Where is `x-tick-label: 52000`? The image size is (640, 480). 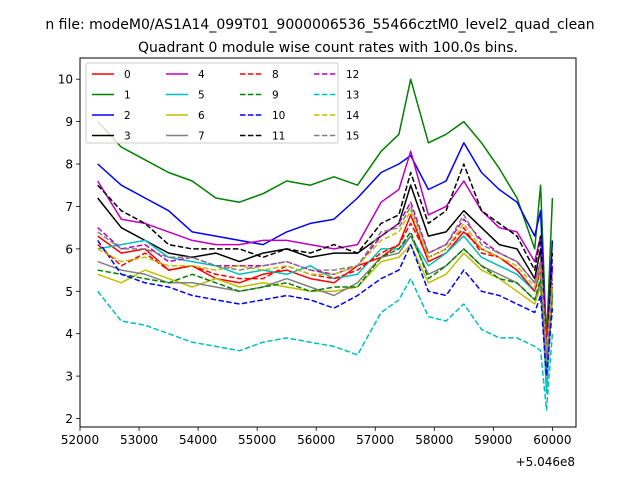
x-tick-label: 52000 is located at coordinates (80, 440).